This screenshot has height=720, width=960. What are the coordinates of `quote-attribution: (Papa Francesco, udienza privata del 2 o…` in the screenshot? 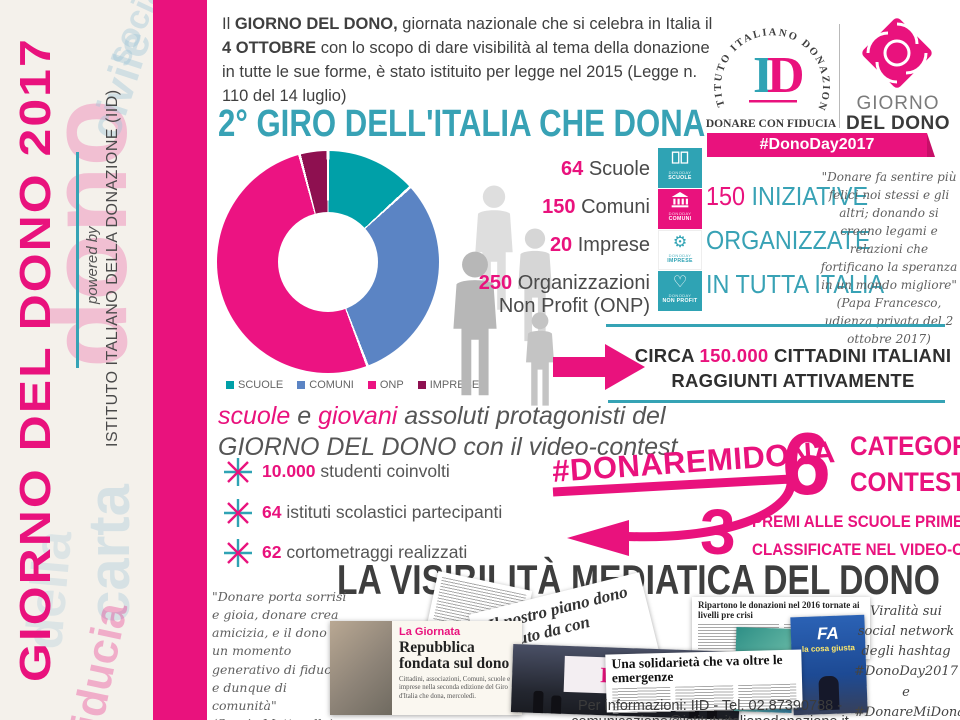 It's located at (889, 321).